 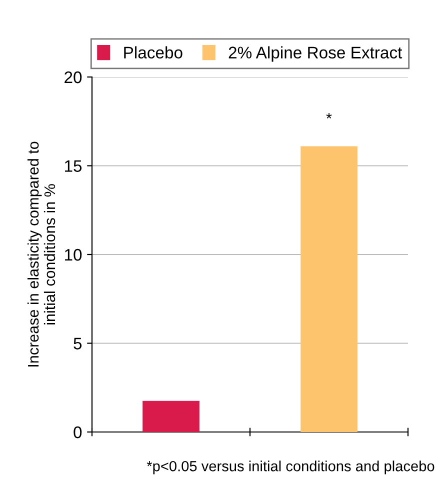 What do you see at coordinates (329, 115) in the screenshot?
I see `annotation: *` at bounding box center [329, 115].